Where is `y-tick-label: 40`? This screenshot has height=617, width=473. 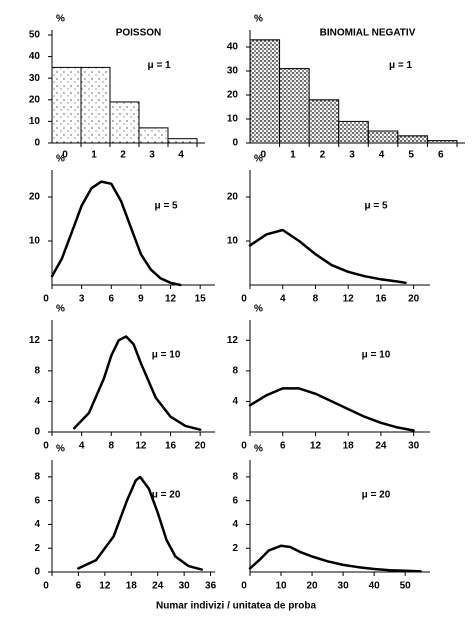 y-tick-label: 40 is located at coordinates (233, 47).